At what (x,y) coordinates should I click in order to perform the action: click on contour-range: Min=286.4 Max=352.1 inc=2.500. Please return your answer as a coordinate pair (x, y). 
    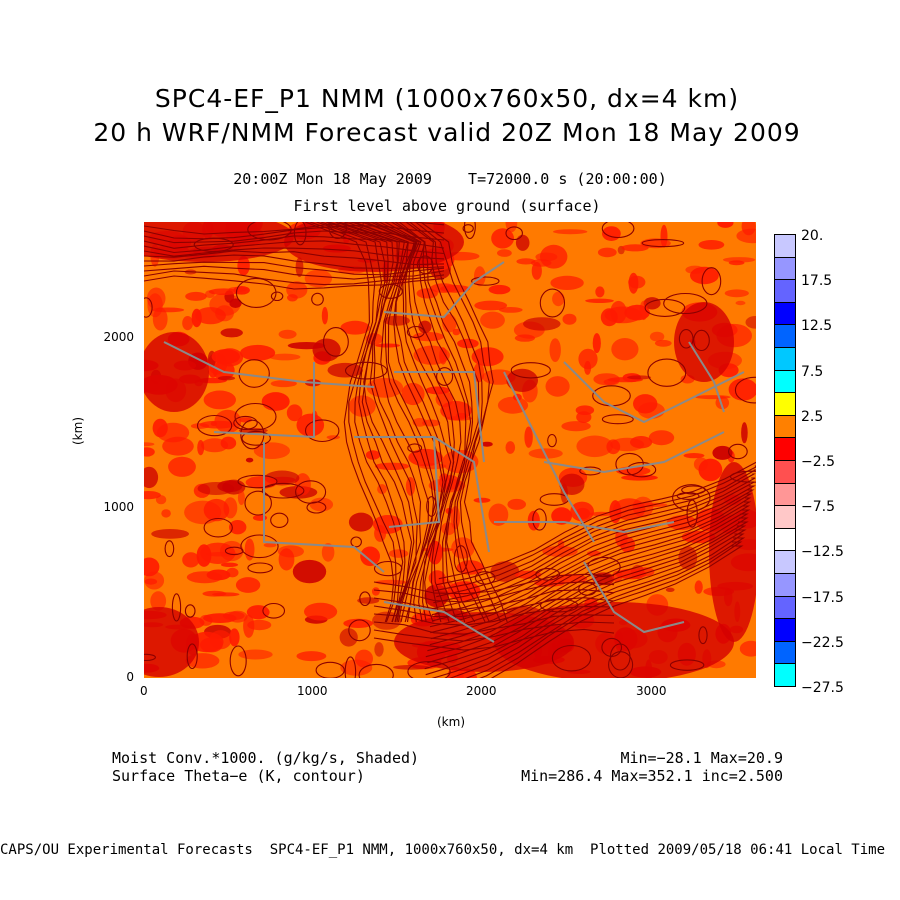
    Looking at the image, I should click on (652, 776).